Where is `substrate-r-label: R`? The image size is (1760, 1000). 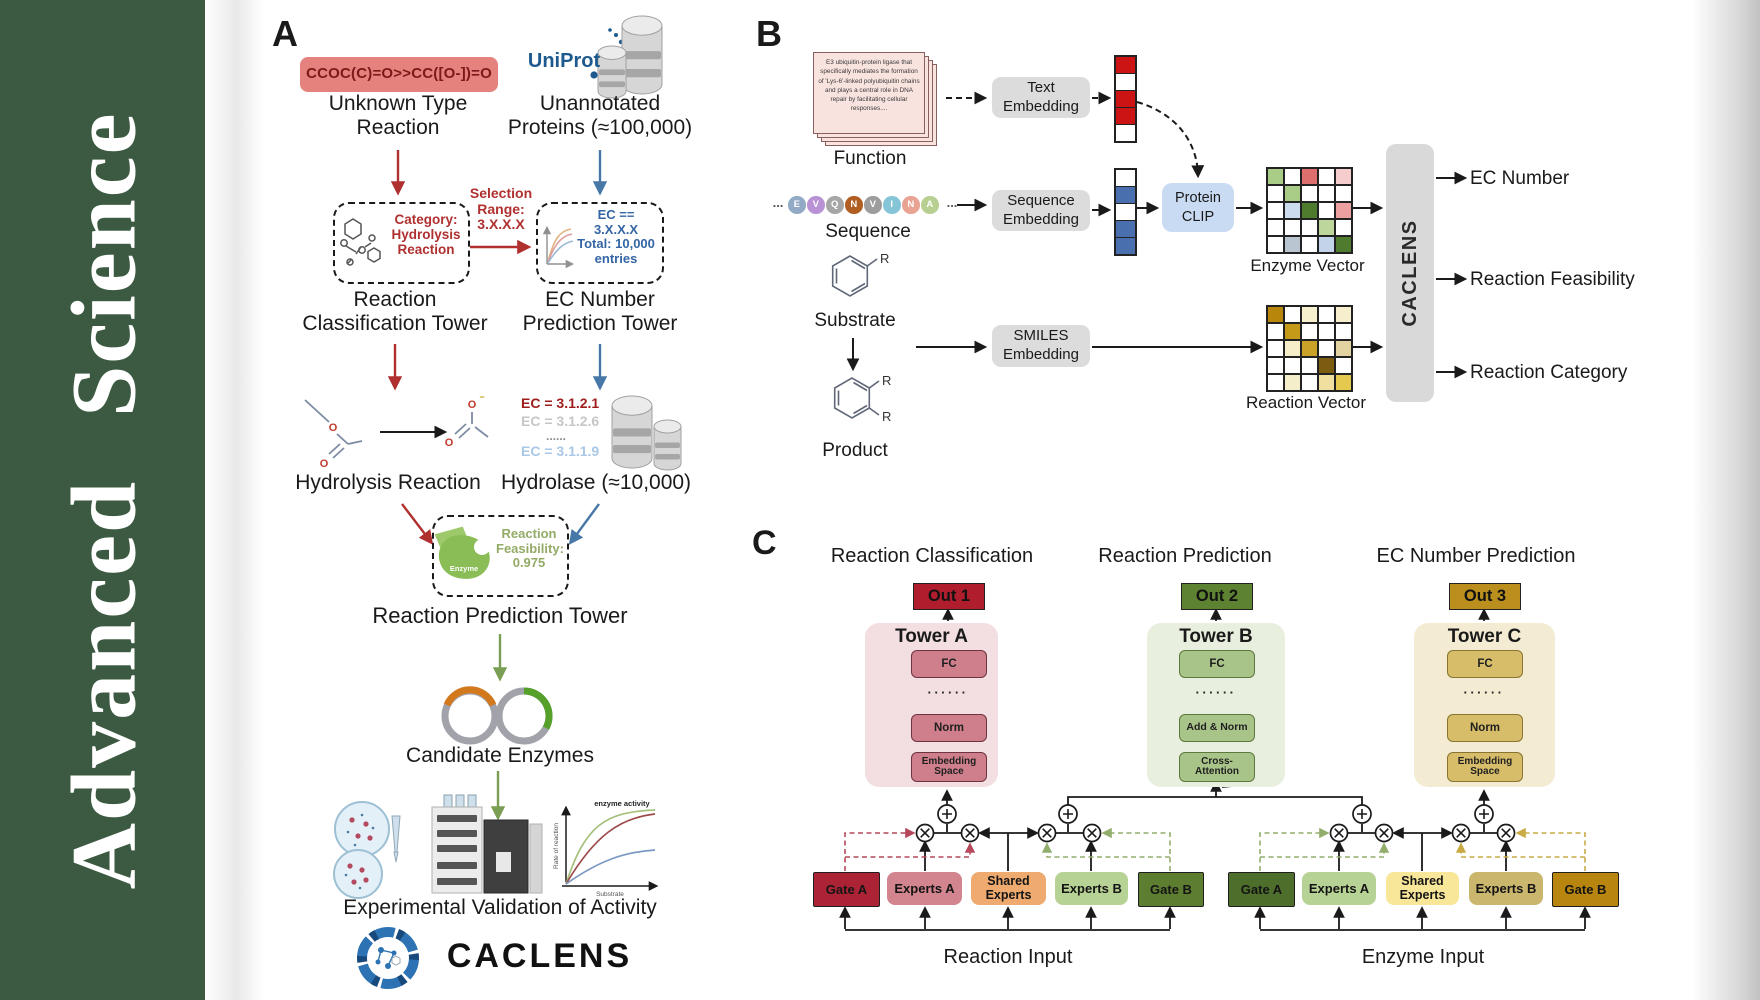 substrate-r-label: R is located at coordinates (884, 258).